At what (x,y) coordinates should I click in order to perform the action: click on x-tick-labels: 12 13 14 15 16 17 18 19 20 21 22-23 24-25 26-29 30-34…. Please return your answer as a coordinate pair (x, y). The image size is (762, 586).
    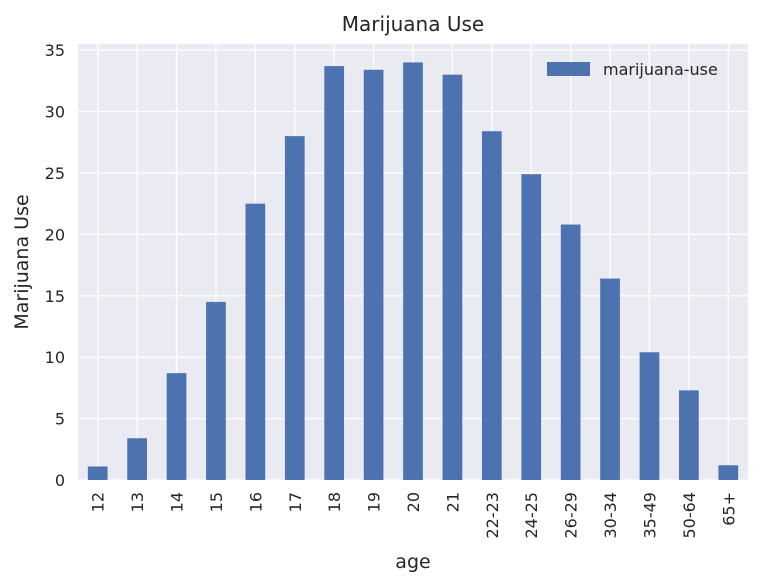
    Looking at the image, I should click on (414, 515).